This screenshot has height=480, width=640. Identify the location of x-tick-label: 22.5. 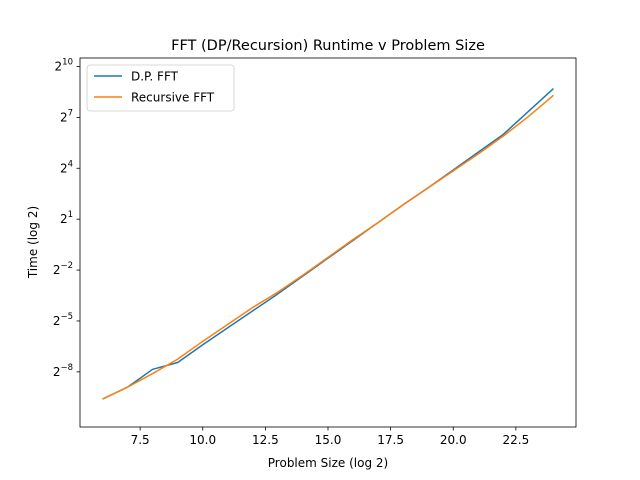
(516, 440).